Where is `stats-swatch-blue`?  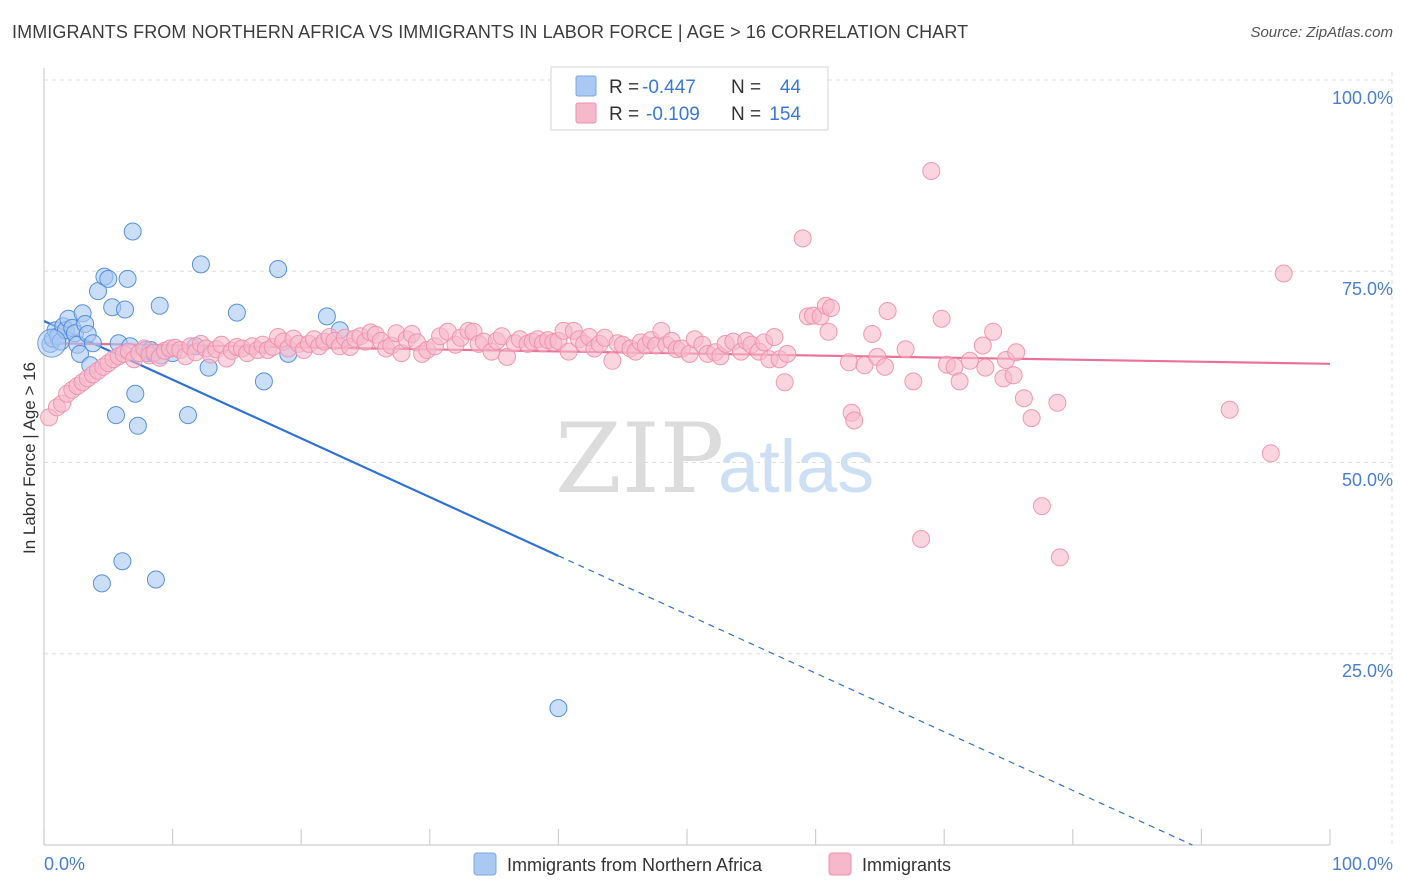
stats-swatch-blue is located at coordinates (586, 86).